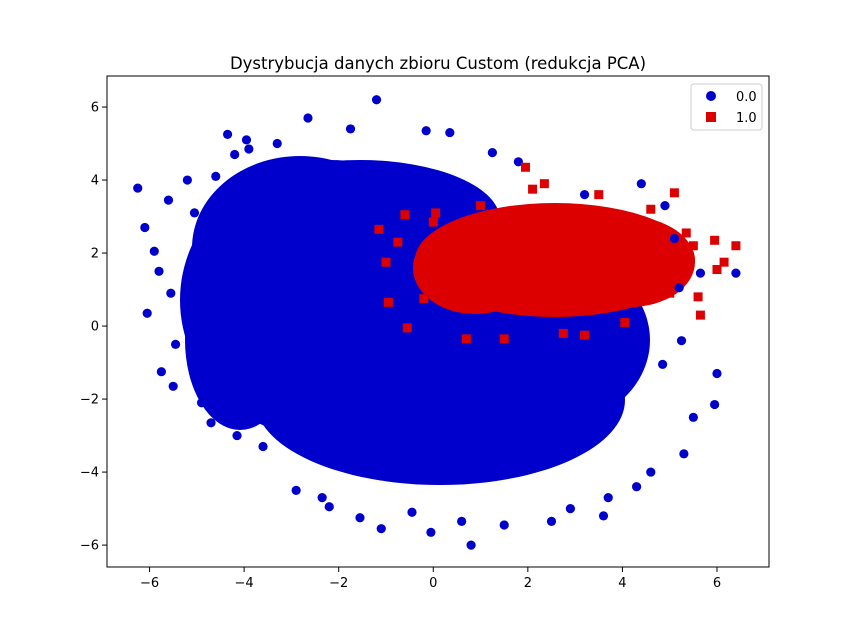  Describe the element at coordinates (746, 97) in the screenshot. I see `legend-label-series-0: 0.0` at that location.